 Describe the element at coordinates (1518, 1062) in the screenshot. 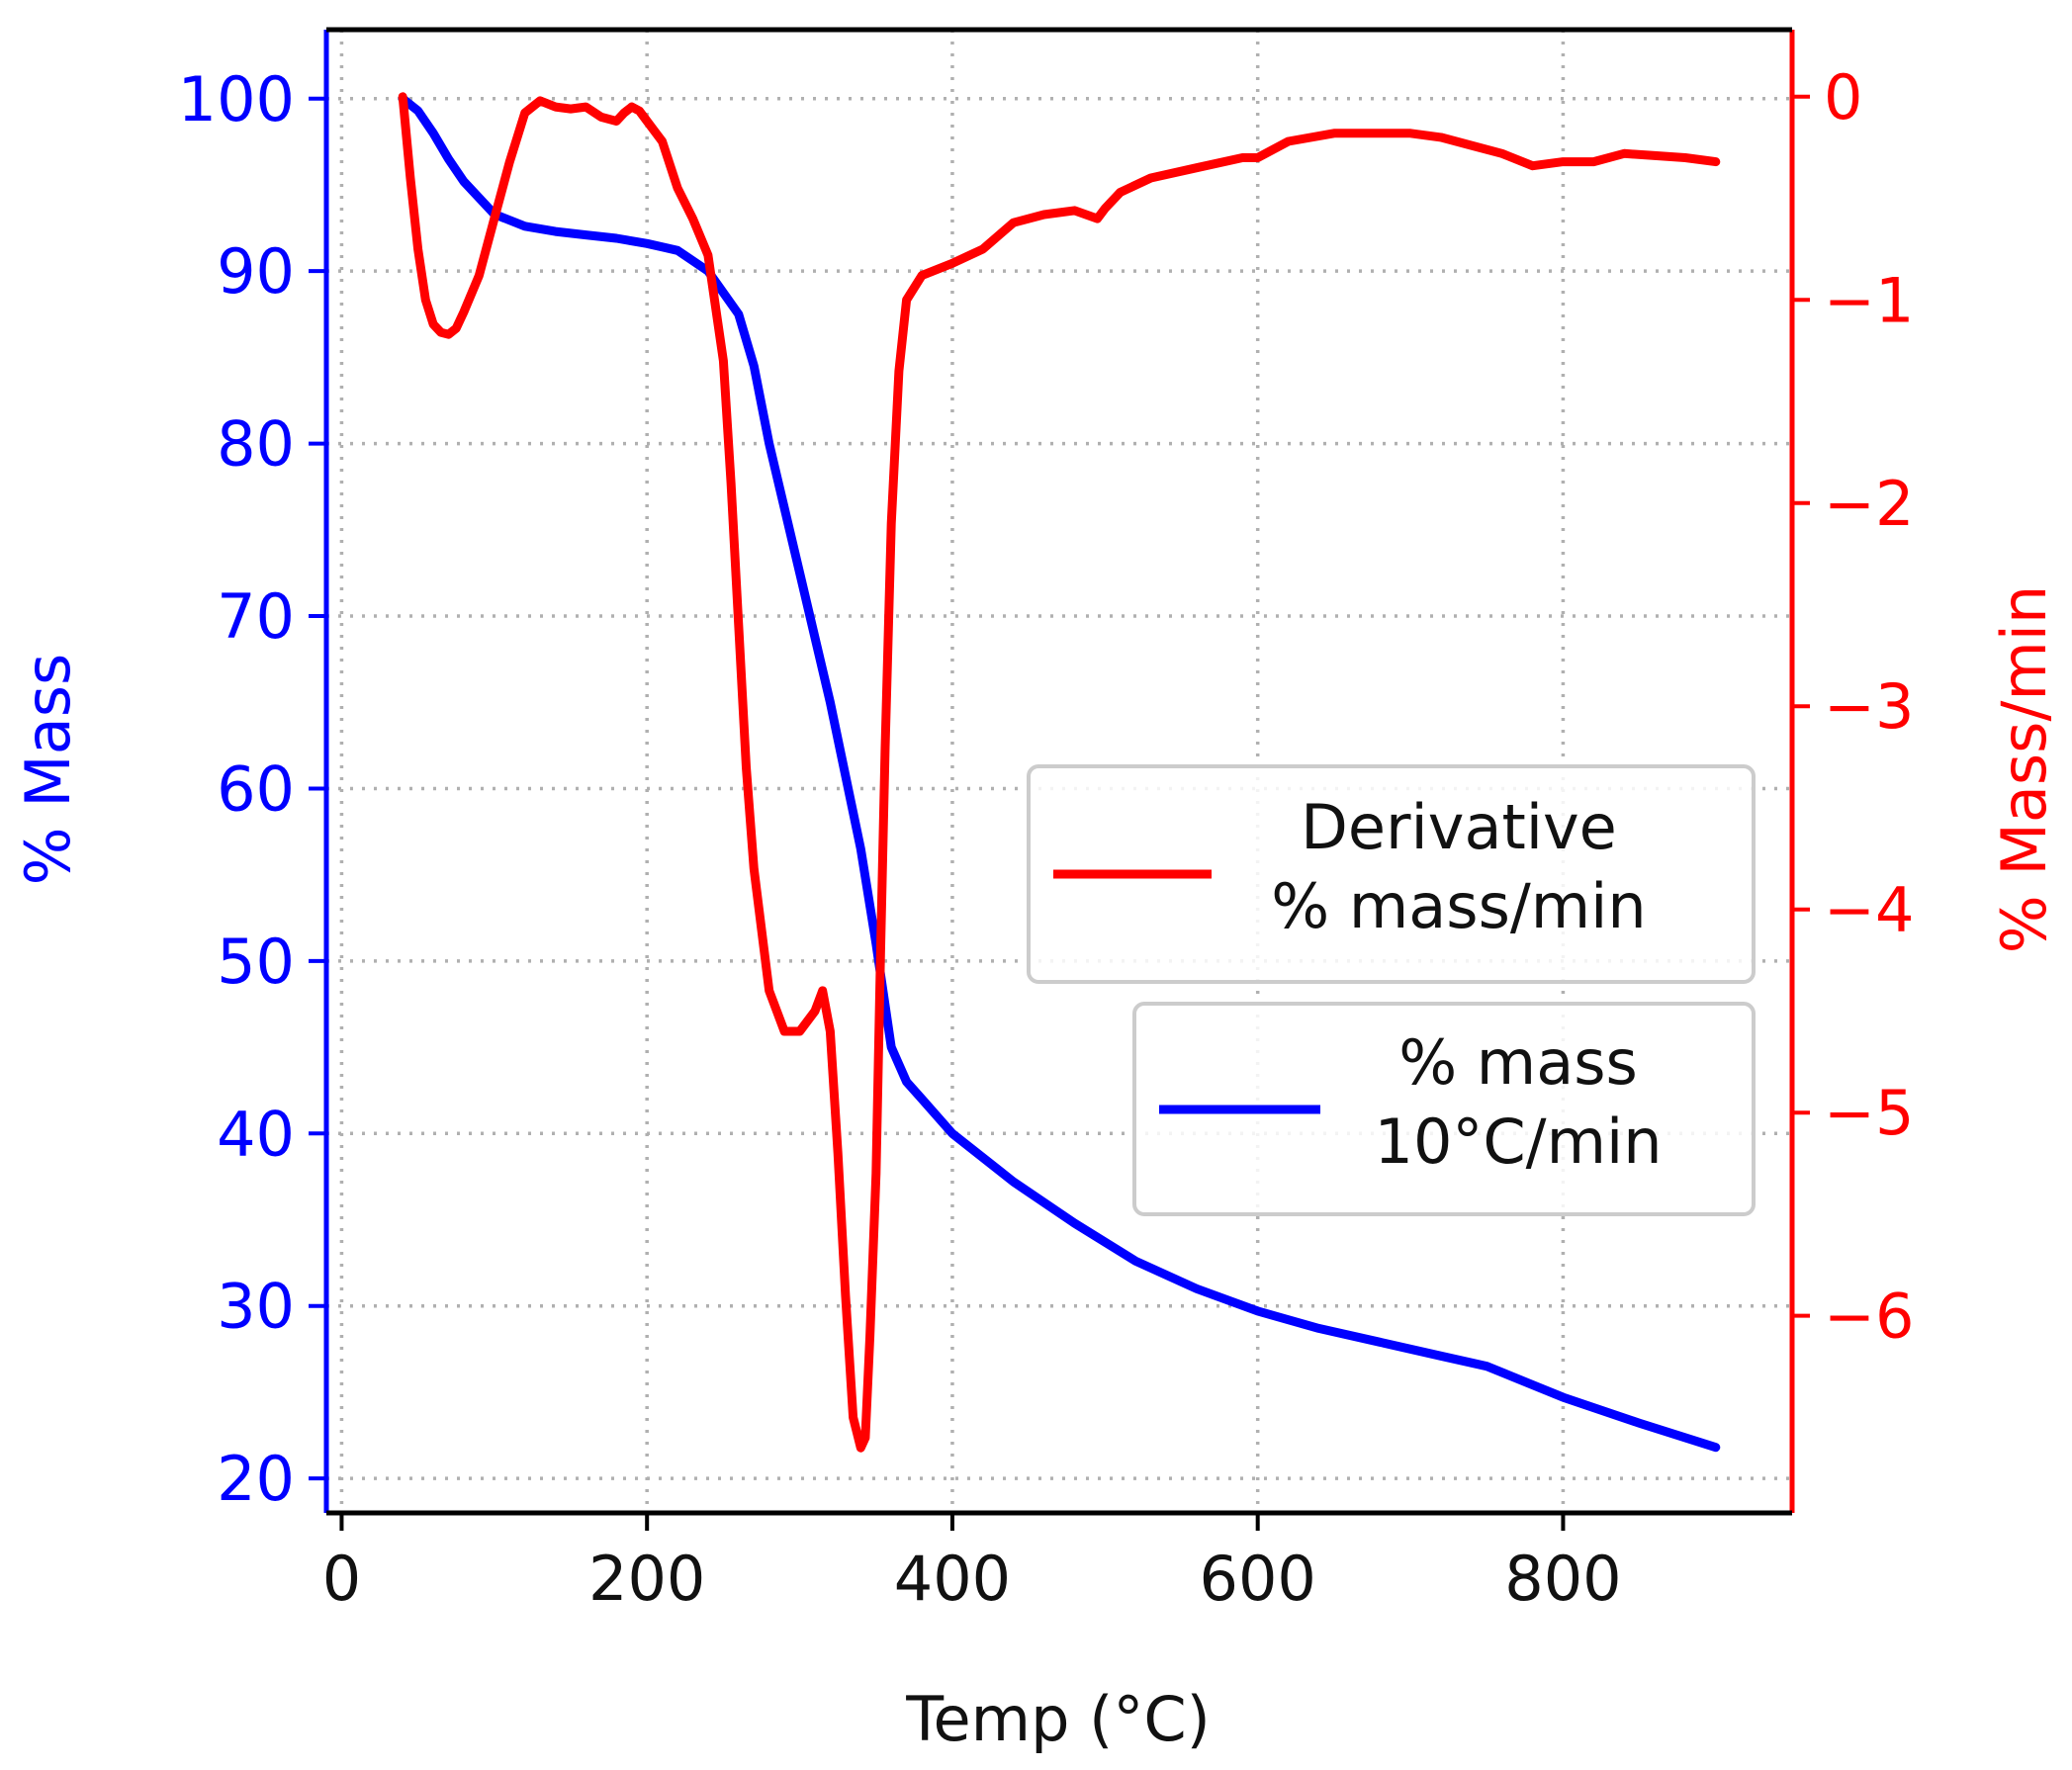

I see `legend-mass-line-1: % mass` at that location.